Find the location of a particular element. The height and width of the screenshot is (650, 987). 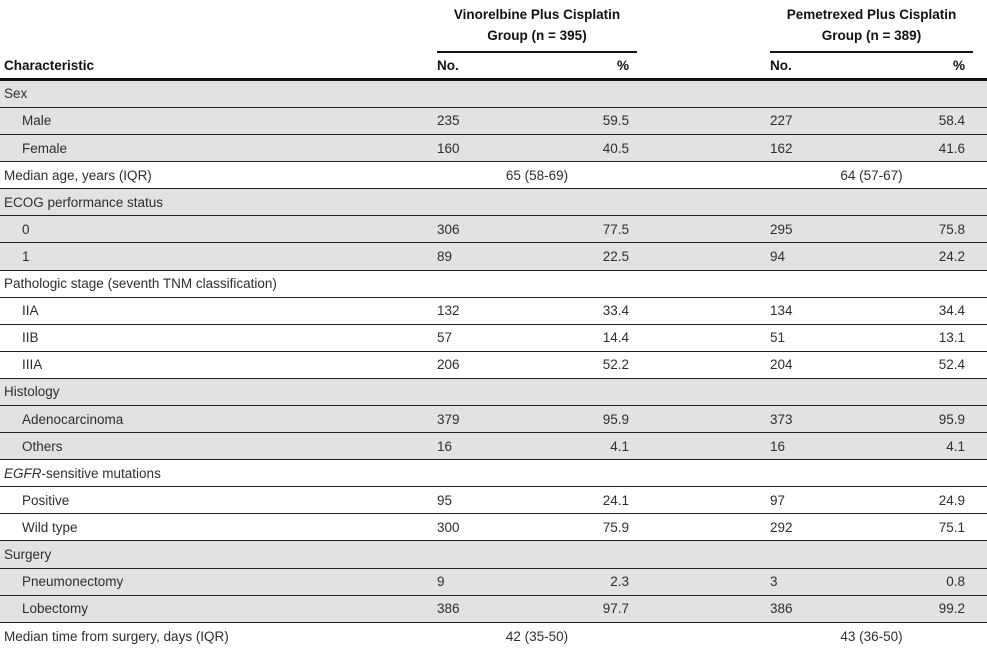

group1-no-cell: 386 is located at coordinates (448, 609).